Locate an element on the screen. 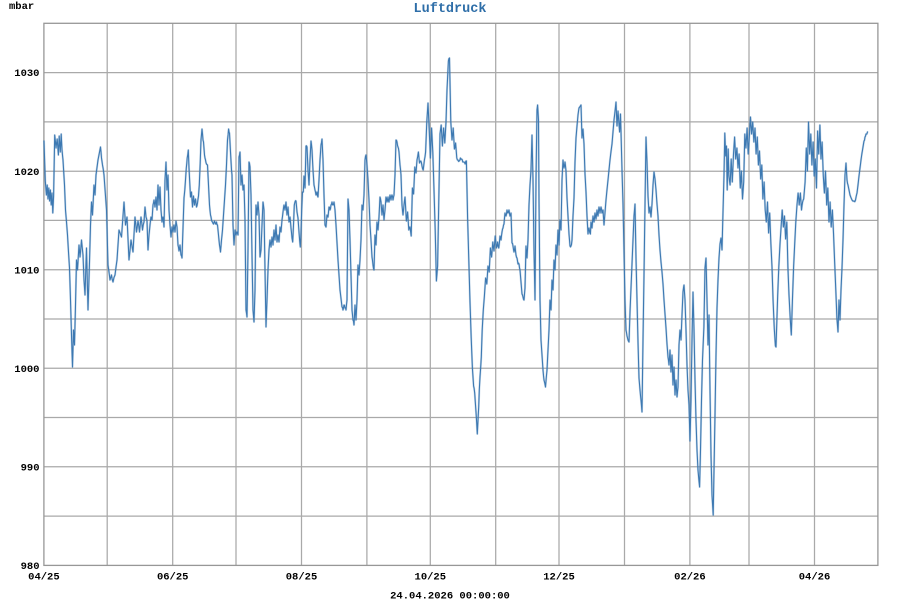  svg-text: 24.04.2026 00:00:00 is located at coordinates (450, 595).